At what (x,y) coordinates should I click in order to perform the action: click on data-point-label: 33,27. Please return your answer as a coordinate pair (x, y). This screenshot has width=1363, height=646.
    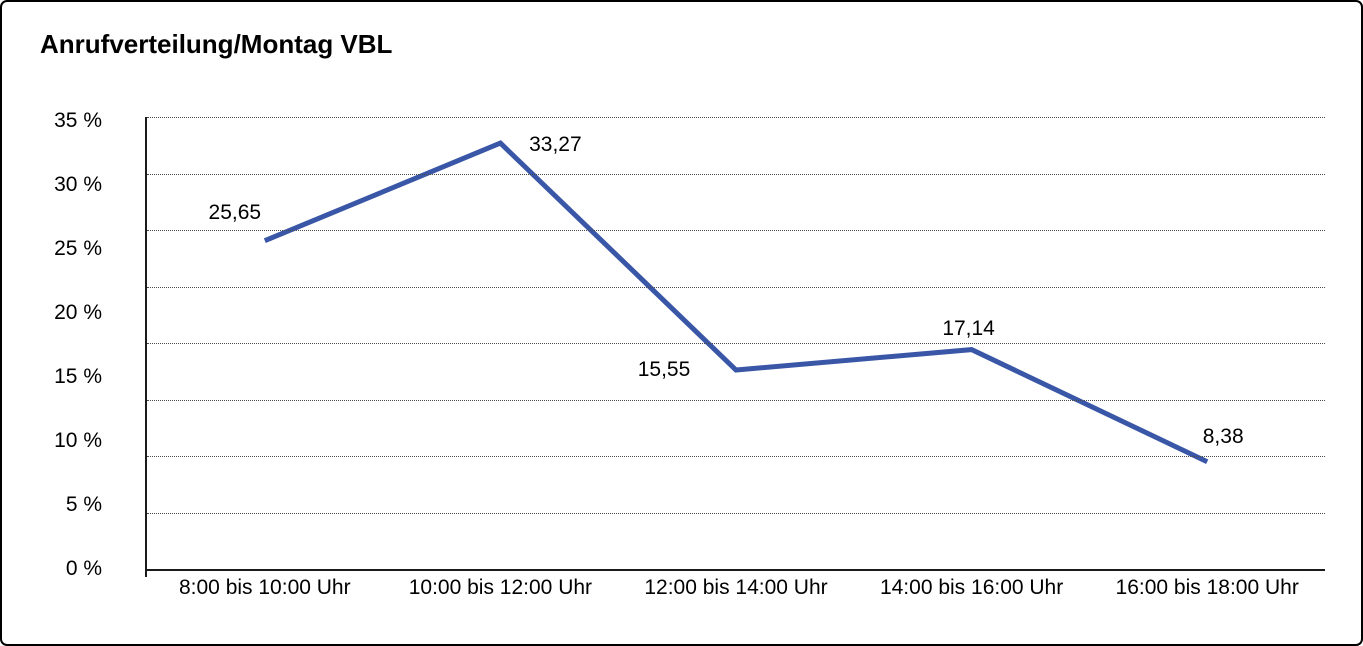
    Looking at the image, I should click on (555, 145).